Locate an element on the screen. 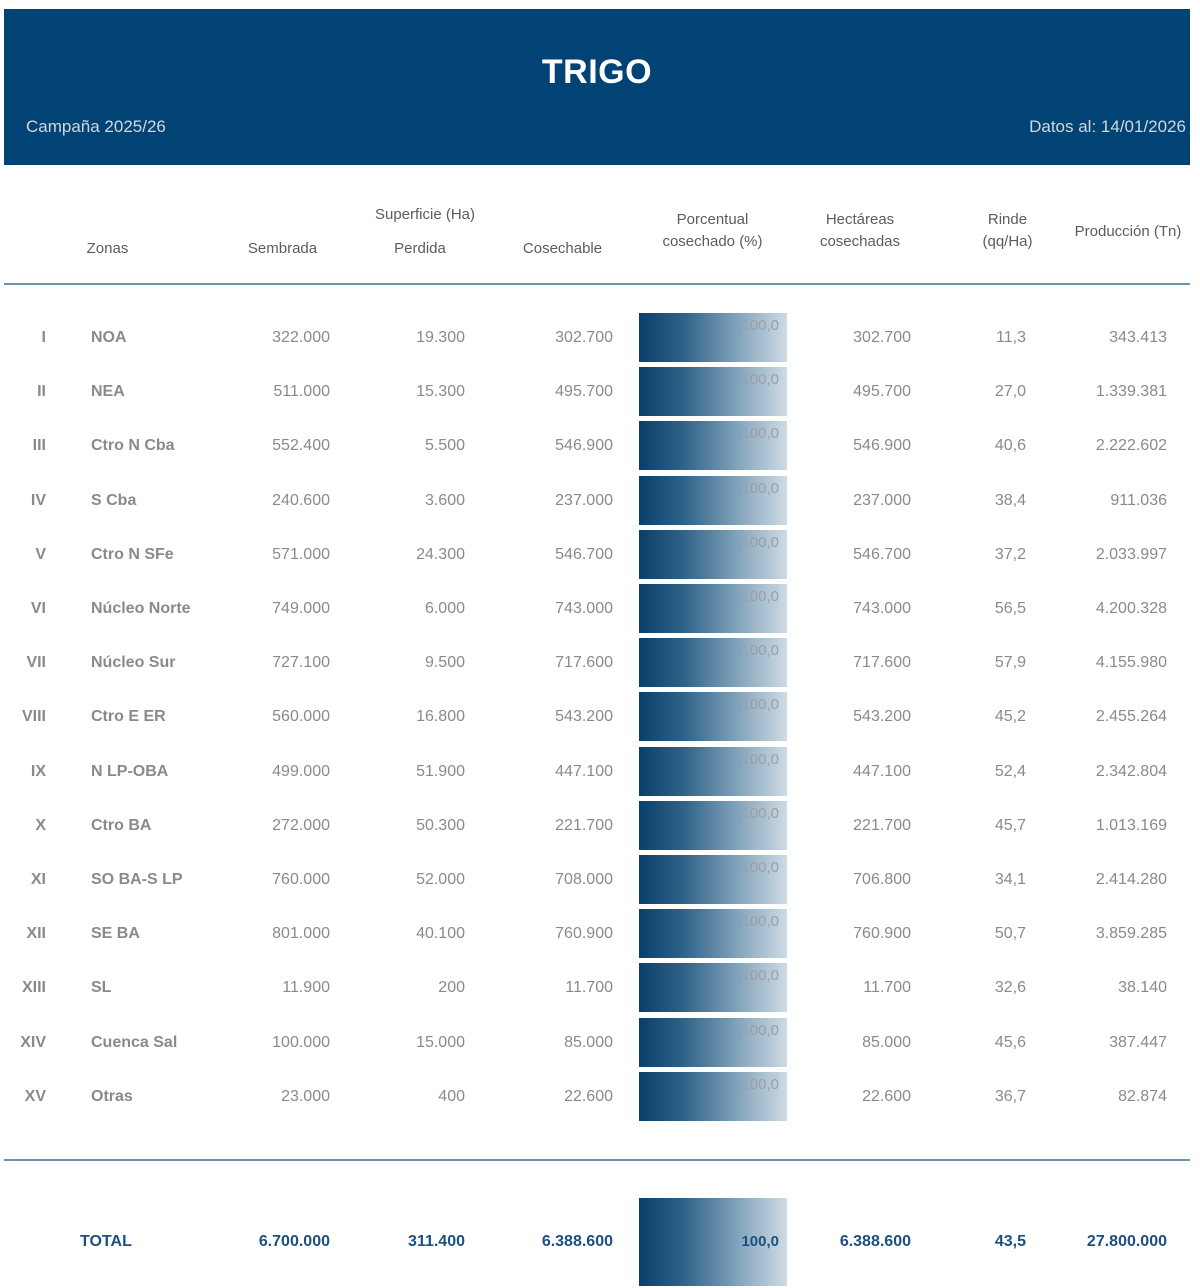 This screenshot has width=1200, height=1288. cosechable-value: 85.000 is located at coordinates (588, 1042).